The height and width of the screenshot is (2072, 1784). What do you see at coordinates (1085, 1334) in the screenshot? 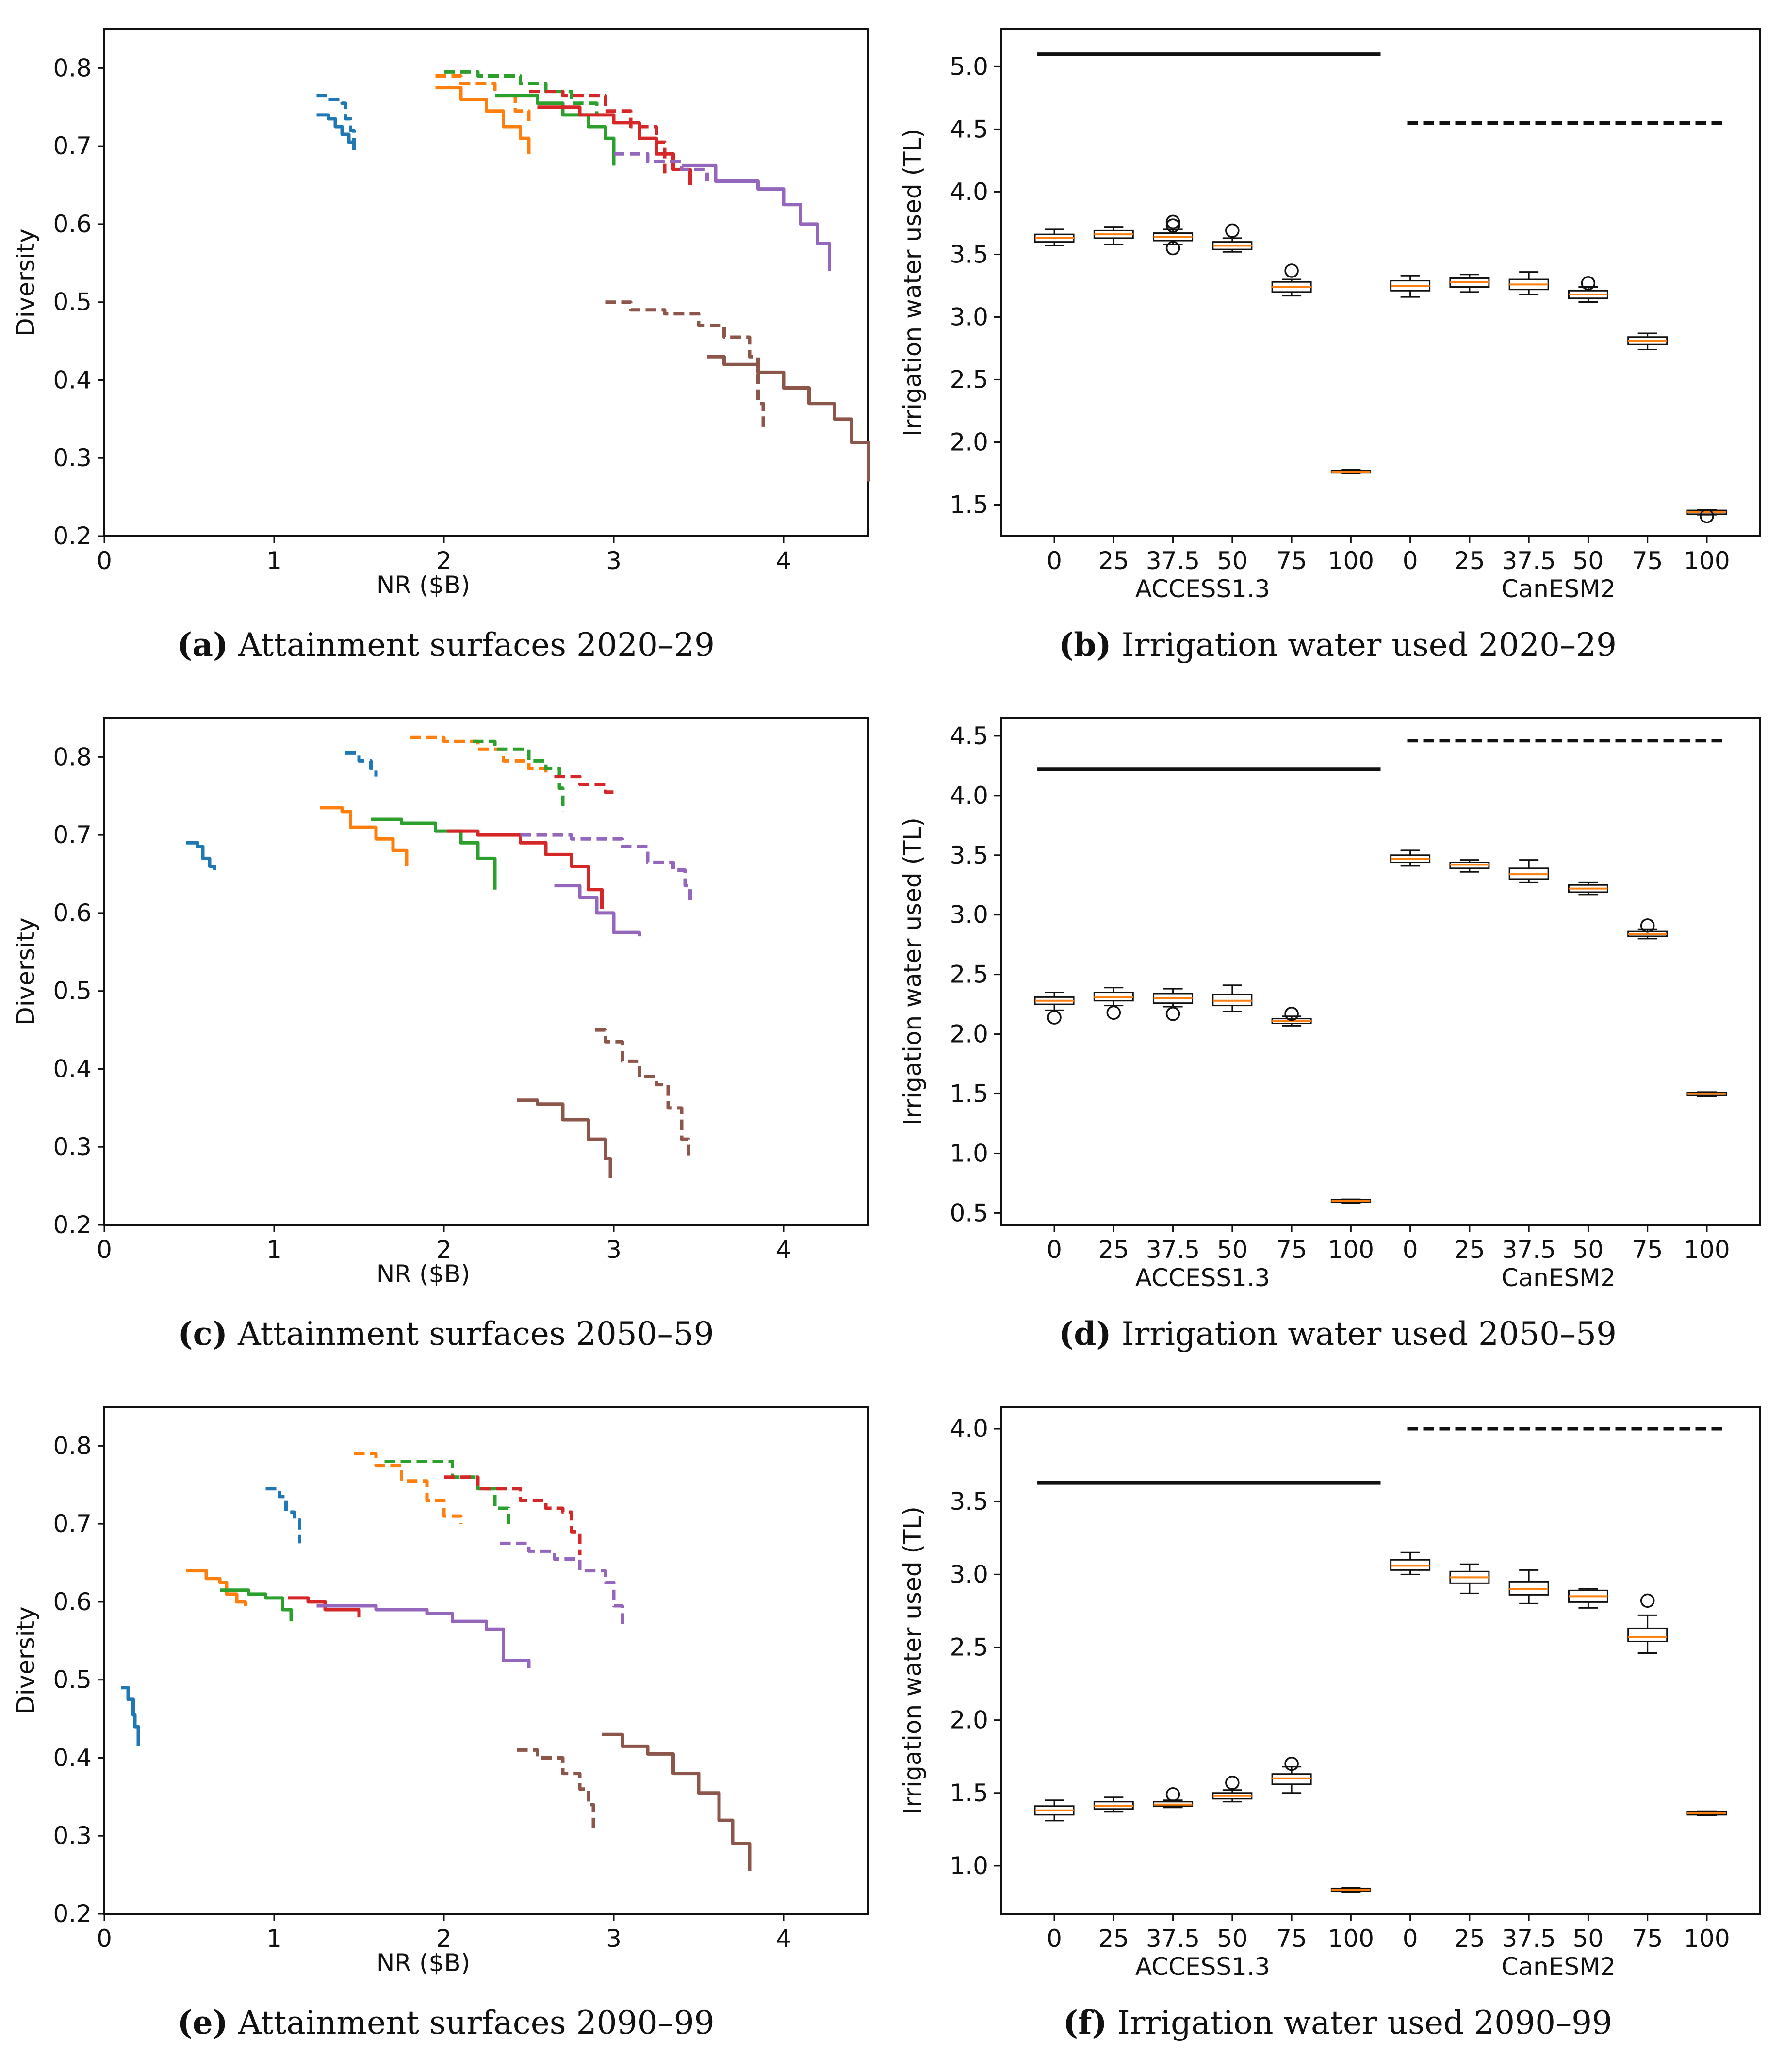
I see `caption-label: (d)` at bounding box center [1085, 1334].